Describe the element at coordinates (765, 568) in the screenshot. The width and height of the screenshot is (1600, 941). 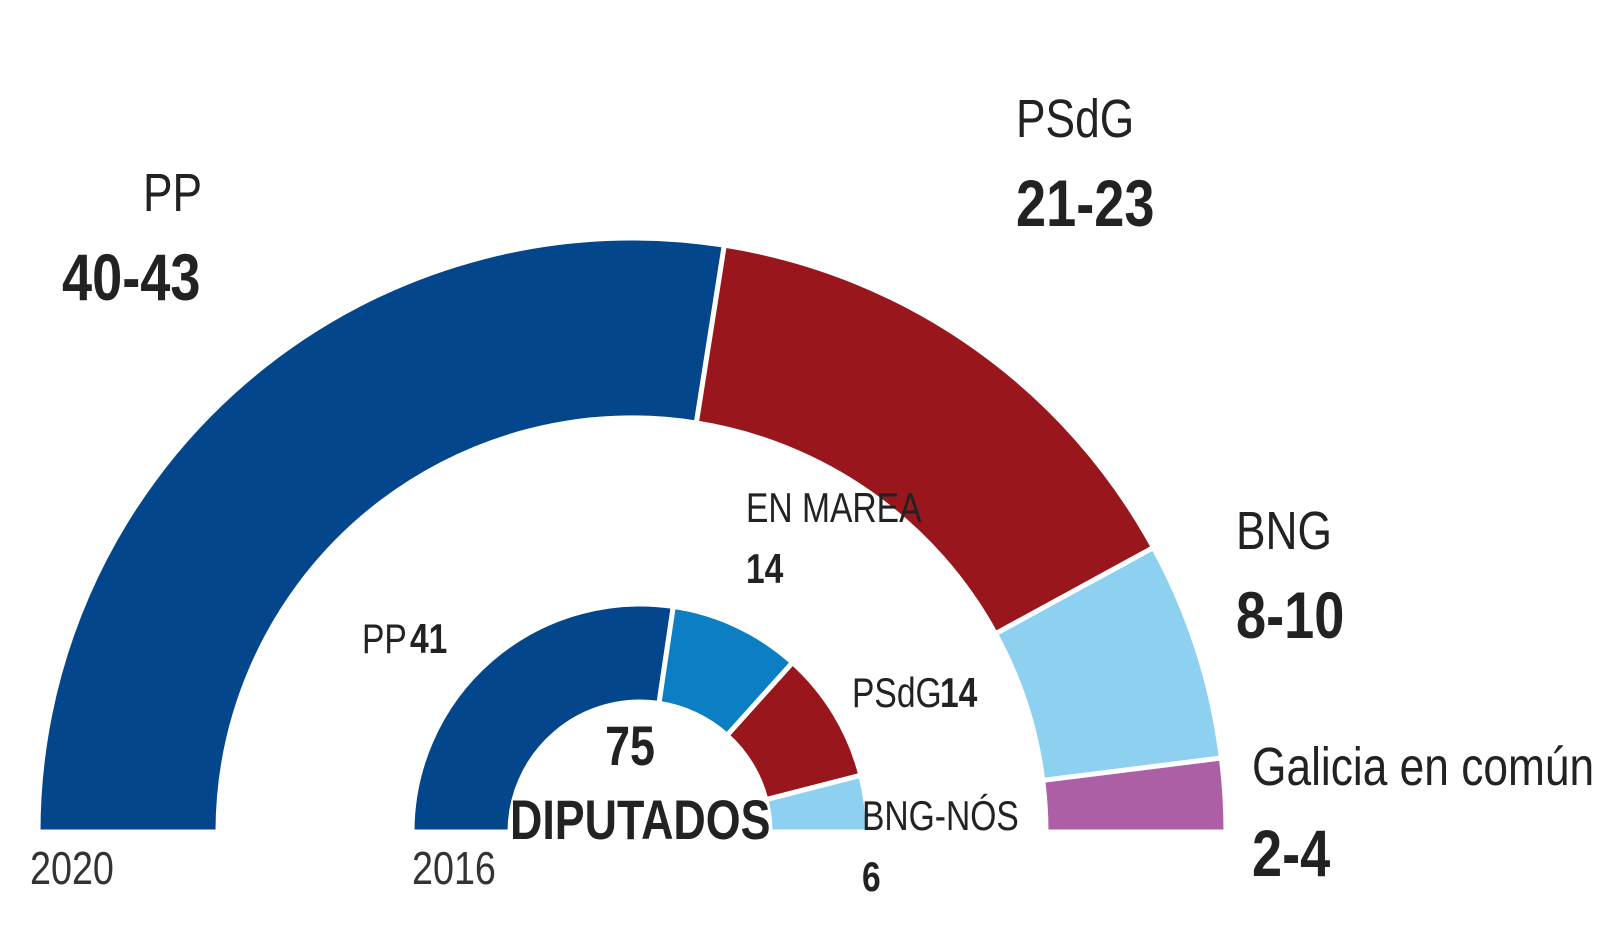
I see `en-marea-2016-seats: 14` at that location.